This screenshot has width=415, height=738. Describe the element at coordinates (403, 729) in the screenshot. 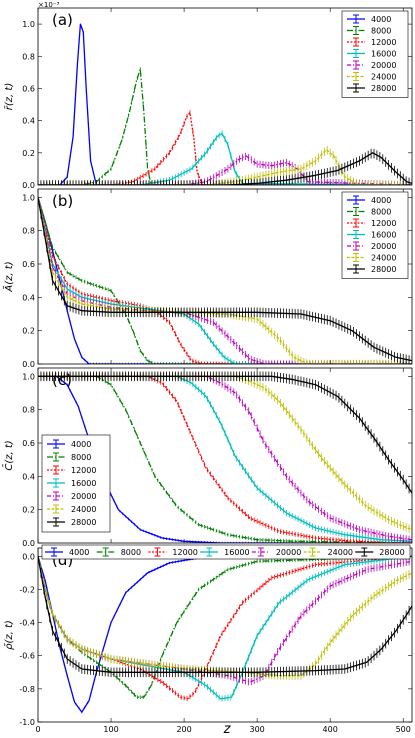

I see `x-tick-label: 500` at that location.